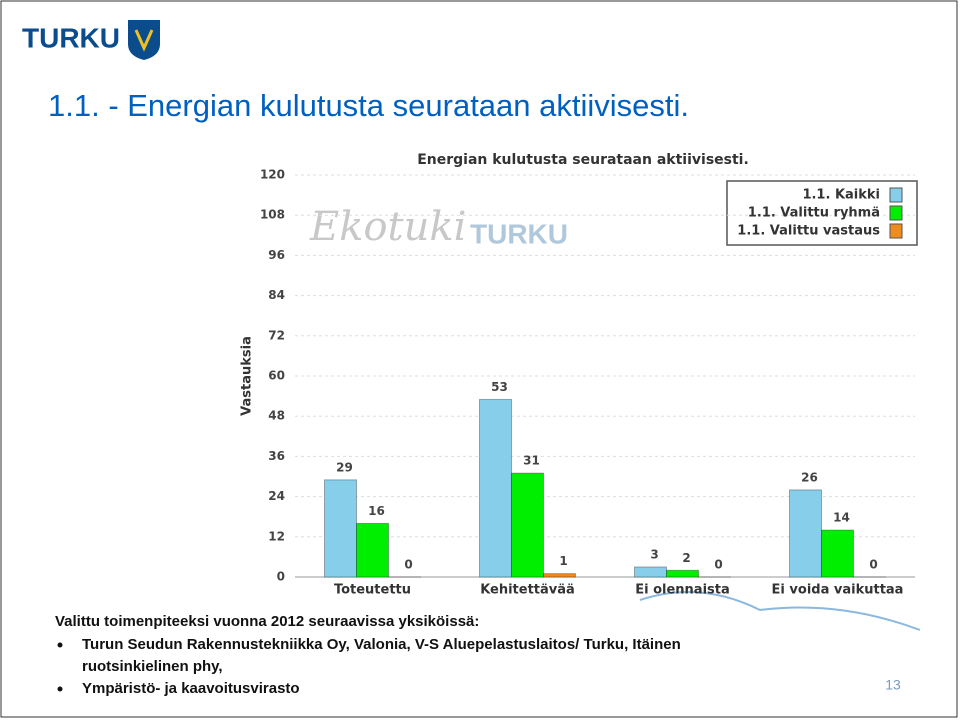 The image size is (960, 720). I want to click on value-label: 29, so click(344, 467).